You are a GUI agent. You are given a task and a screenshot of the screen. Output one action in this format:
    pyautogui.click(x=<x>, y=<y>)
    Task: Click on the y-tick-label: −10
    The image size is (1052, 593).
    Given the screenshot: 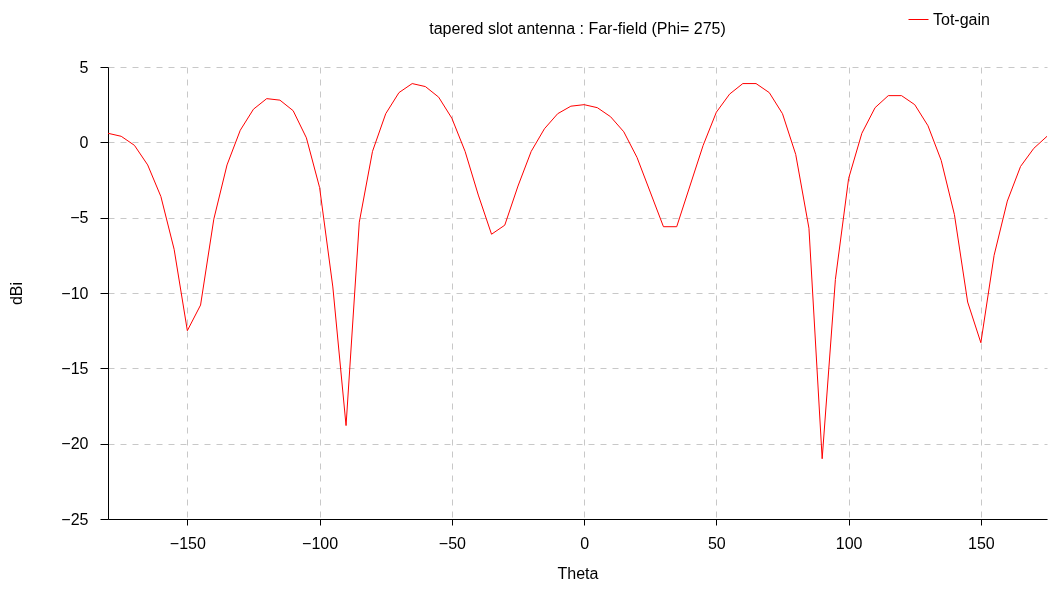 What is the action you would take?
    pyautogui.click(x=75, y=293)
    